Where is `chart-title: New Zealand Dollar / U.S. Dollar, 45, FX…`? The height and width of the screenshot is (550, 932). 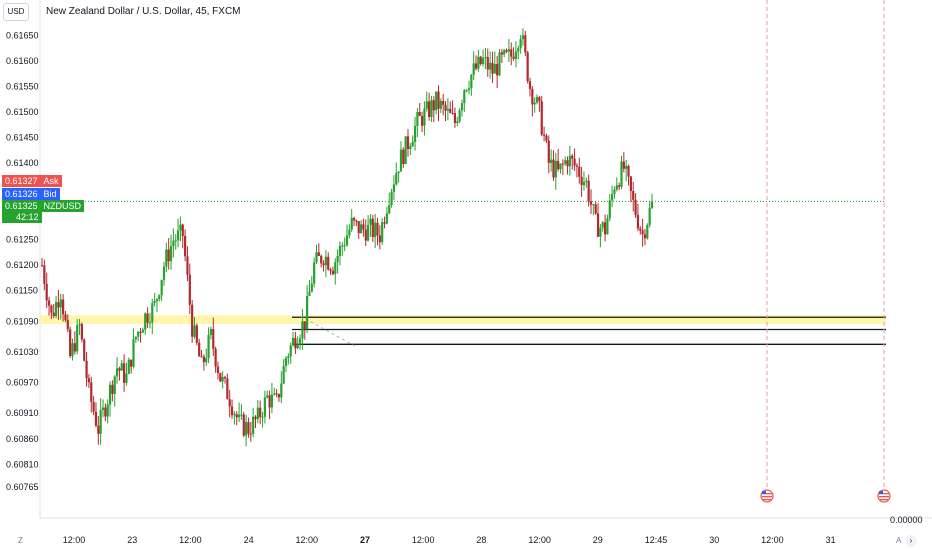
chart-title: New Zealand Dollar / U.S. Dollar, 45, FX… is located at coordinates (143, 11).